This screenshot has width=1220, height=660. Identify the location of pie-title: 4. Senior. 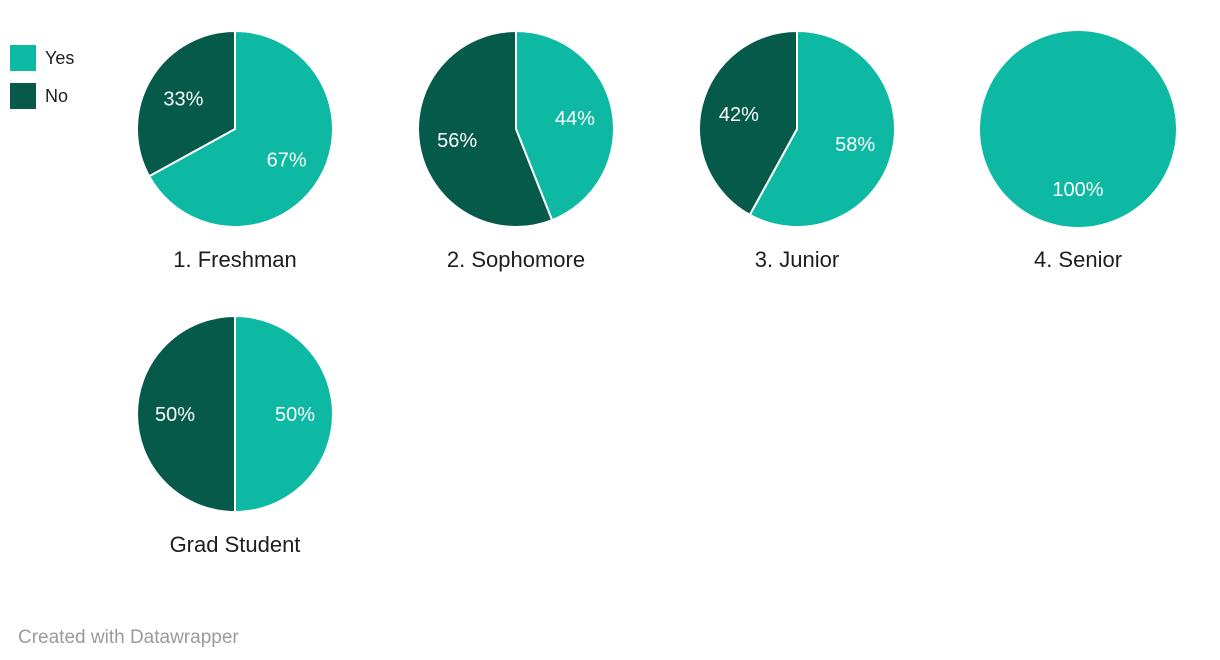
(1078, 259).